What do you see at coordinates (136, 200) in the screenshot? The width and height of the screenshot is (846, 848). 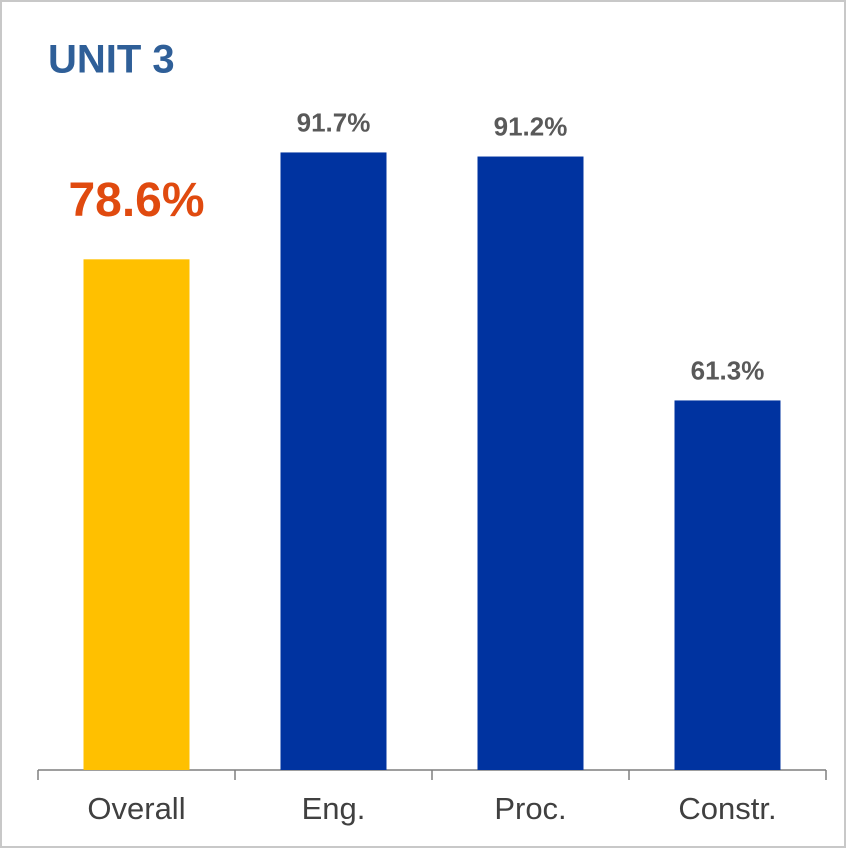 I see `value-label: 78.6%` at bounding box center [136, 200].